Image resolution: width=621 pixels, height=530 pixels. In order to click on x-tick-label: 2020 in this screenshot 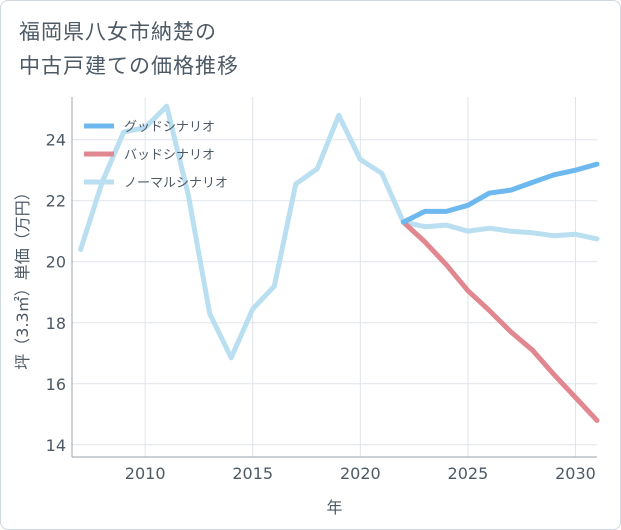, I will do `click(360, 473)`.